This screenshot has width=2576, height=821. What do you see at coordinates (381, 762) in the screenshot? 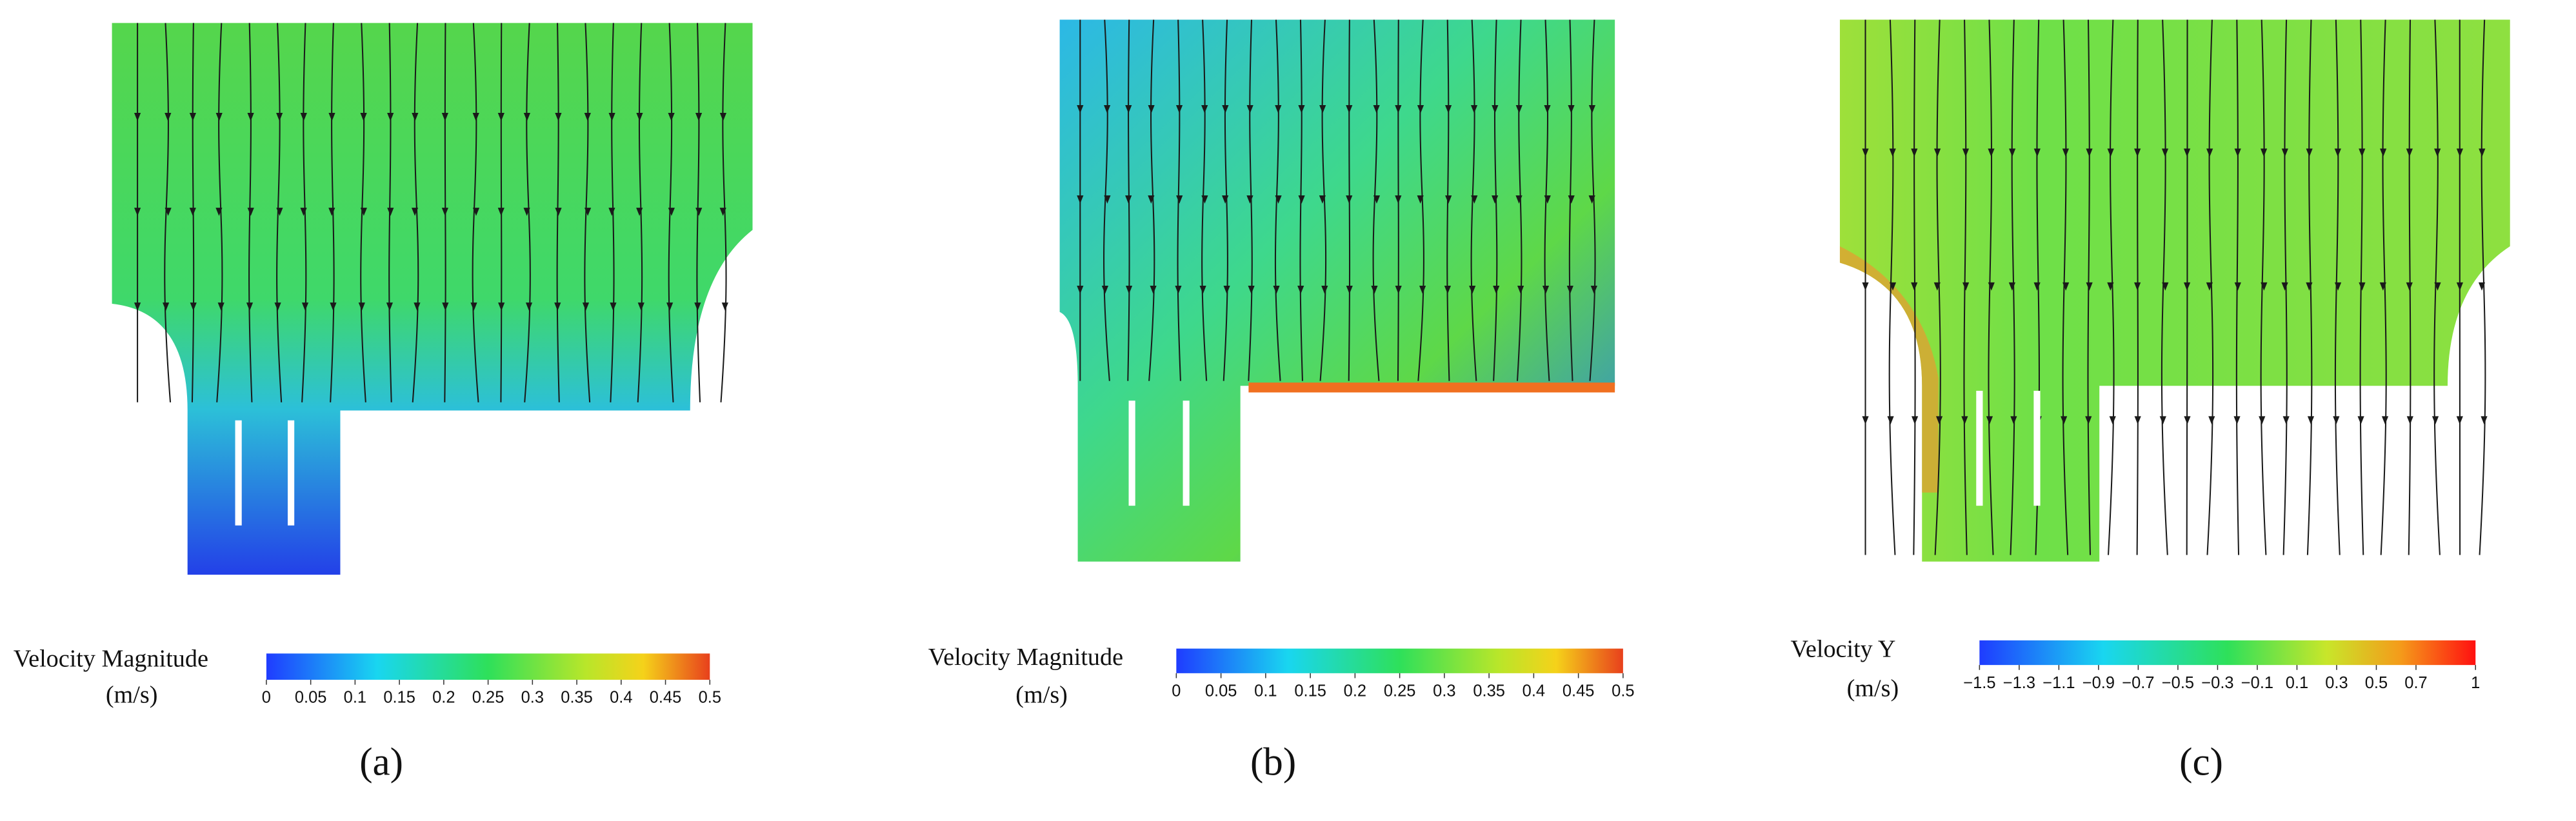
I see `panel-label: (a)` at bounding box center [381, 762].